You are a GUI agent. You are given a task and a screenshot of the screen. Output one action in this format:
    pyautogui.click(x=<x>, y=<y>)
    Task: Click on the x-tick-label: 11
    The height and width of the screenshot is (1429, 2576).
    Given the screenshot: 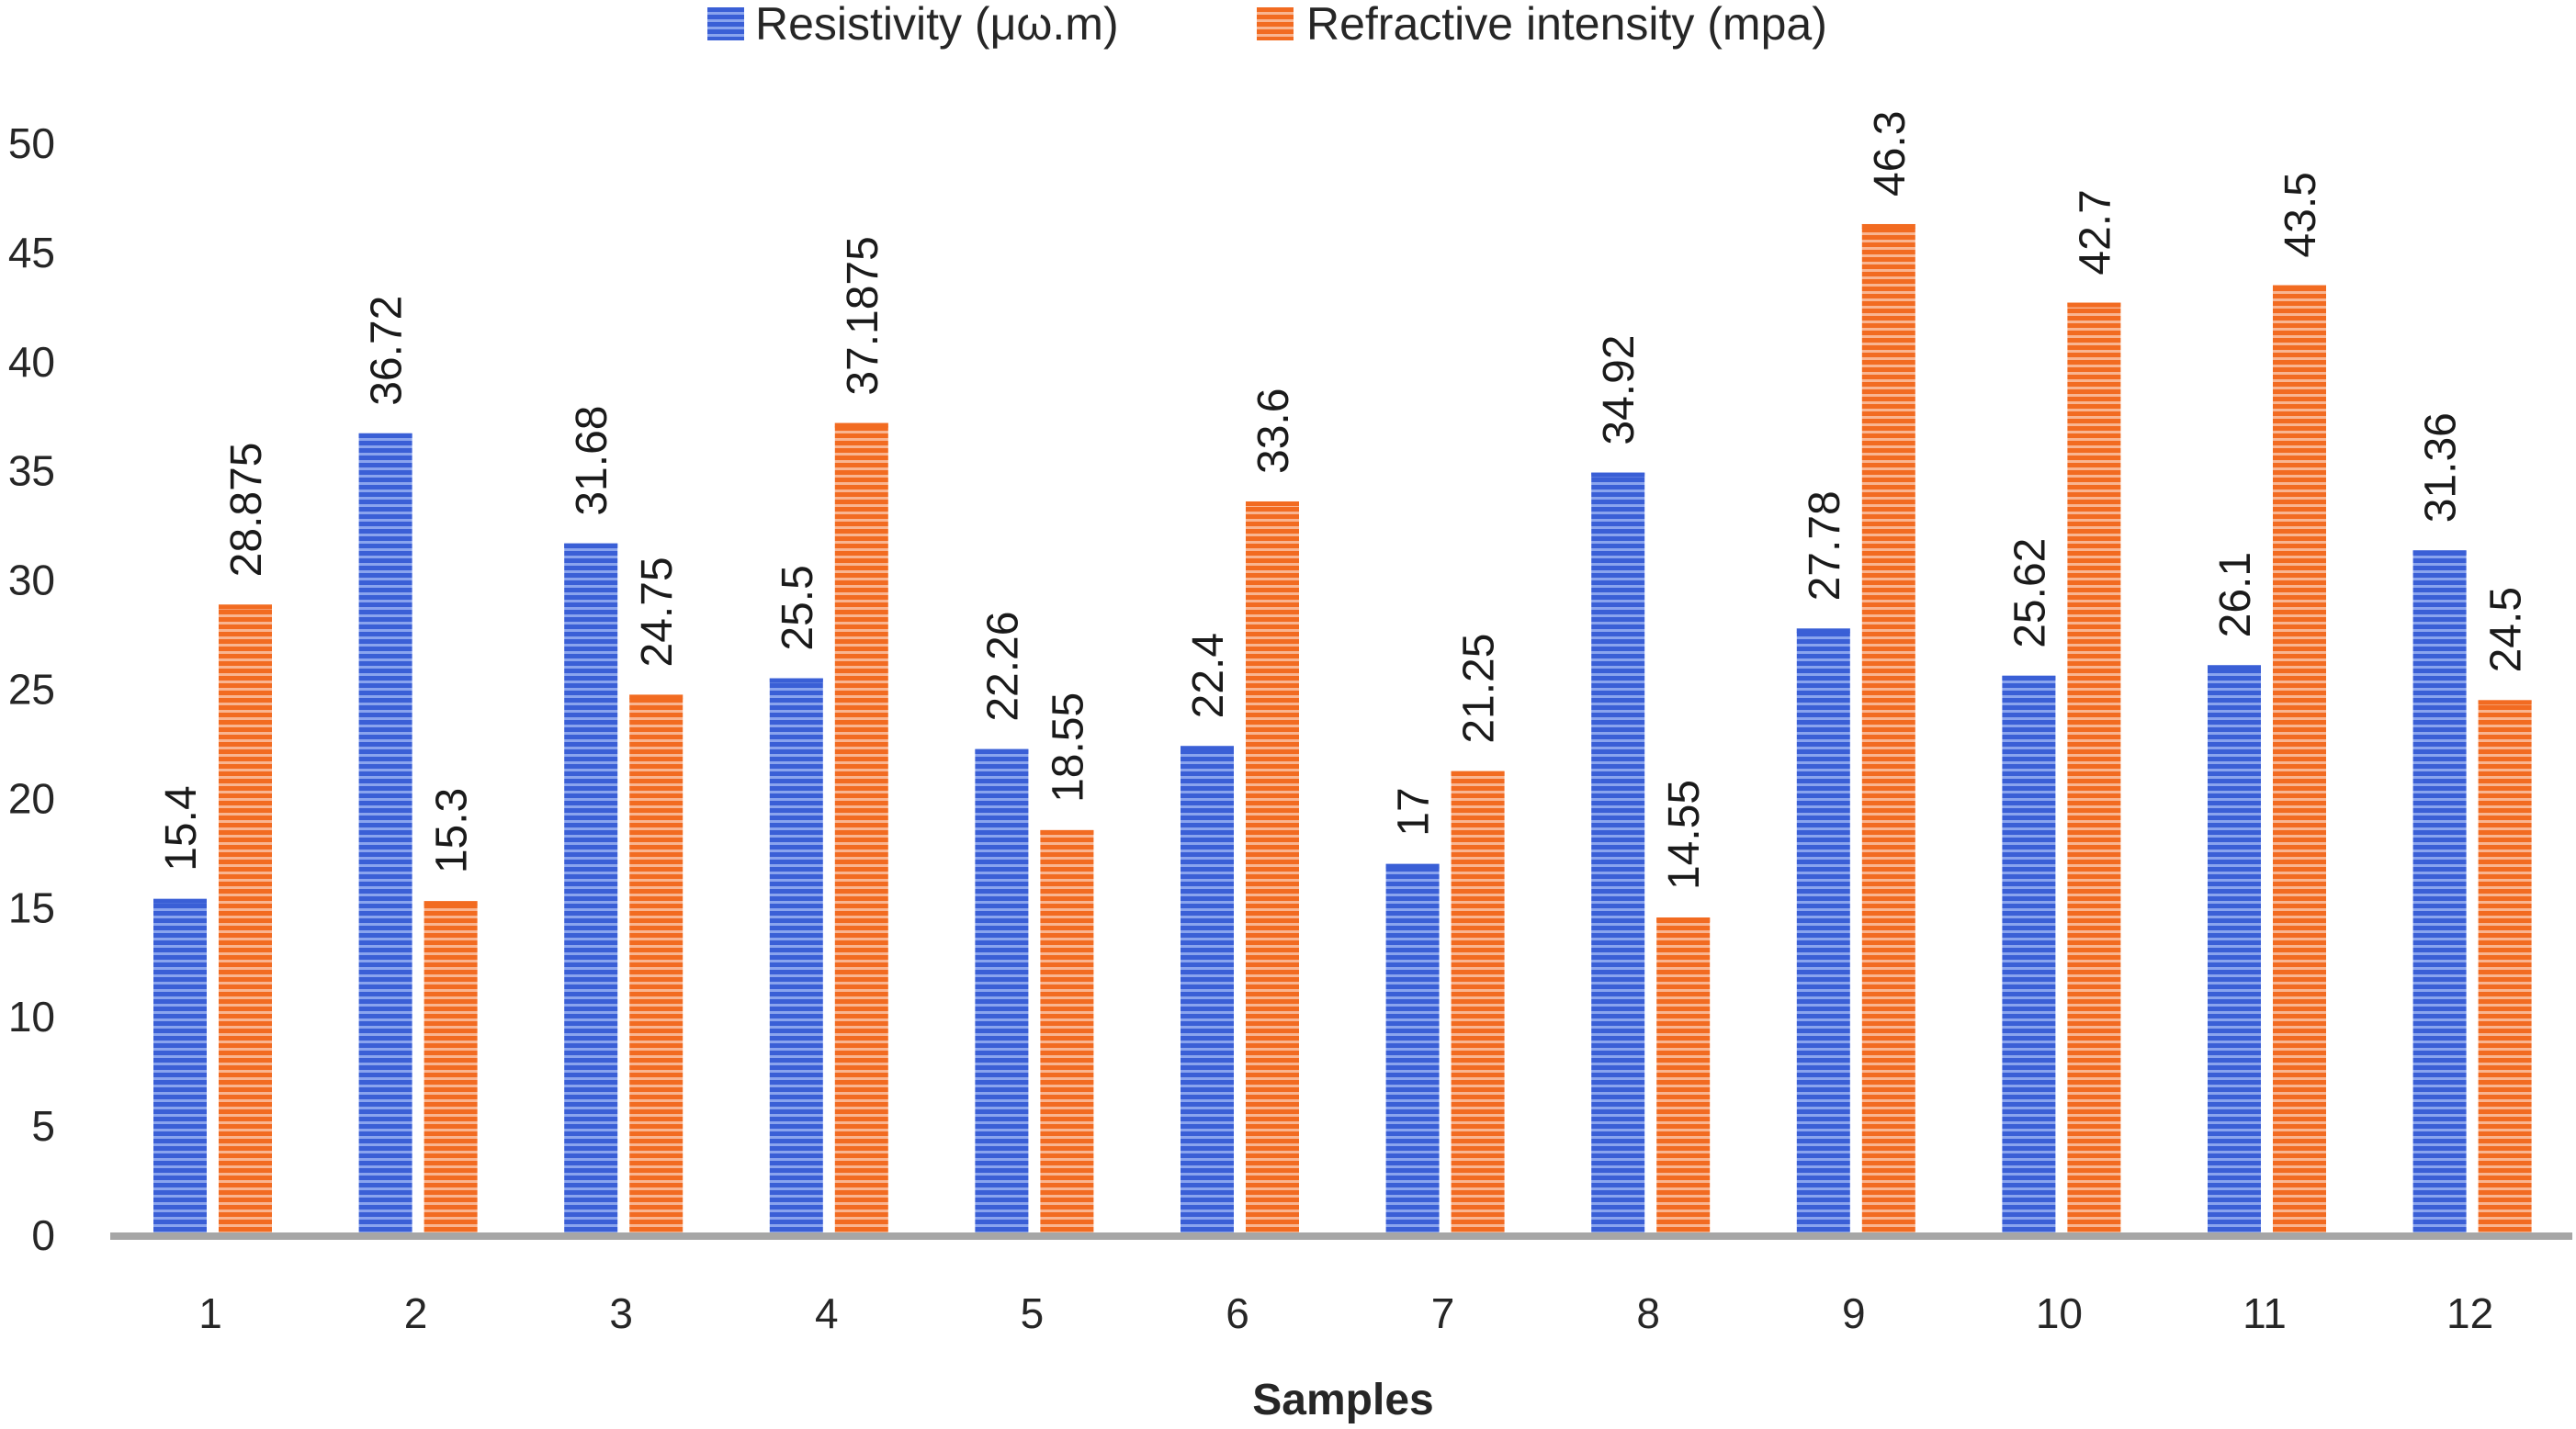 What is the action you would take?
    pyautogui.click(x=2265, y=1313)
    